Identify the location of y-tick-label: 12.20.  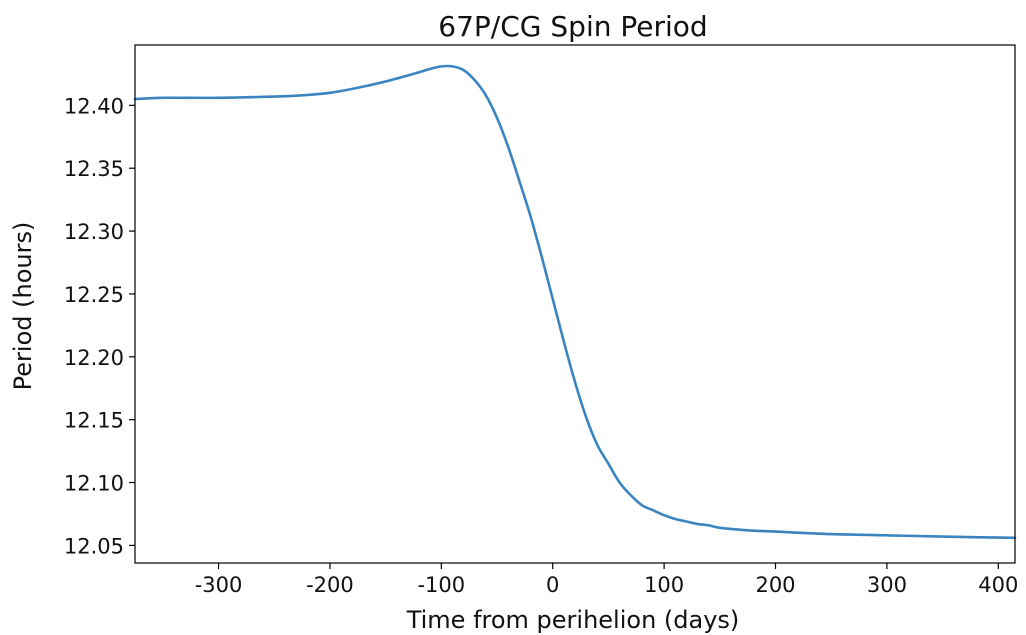
(94, 358).